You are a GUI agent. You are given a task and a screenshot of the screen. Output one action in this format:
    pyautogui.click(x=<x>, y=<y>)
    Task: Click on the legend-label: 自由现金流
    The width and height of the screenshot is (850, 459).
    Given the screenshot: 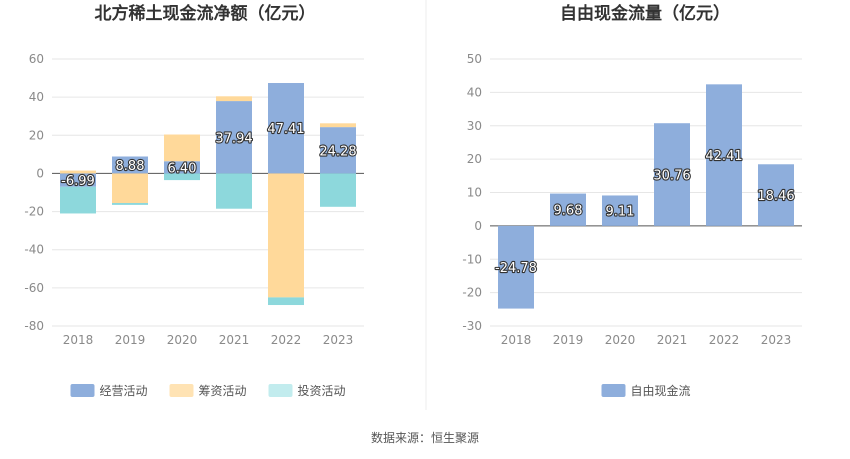 What is the action you would take?
    pyautogui.click(x=661, y=390)
    